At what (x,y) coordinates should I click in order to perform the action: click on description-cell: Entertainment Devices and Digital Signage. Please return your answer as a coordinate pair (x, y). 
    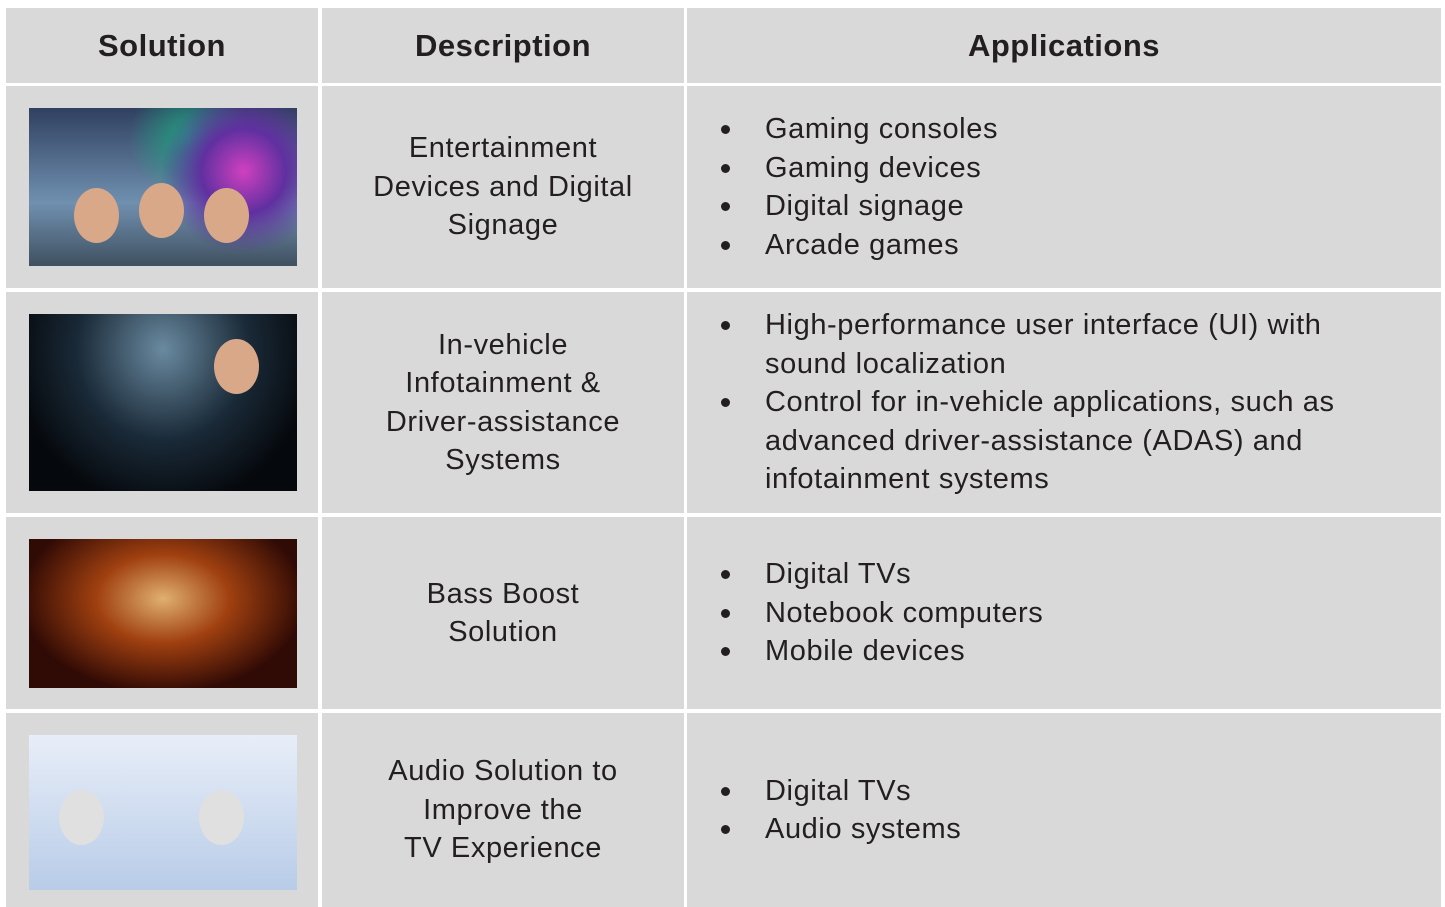
    Looking at the image, I should click on (503, 187).